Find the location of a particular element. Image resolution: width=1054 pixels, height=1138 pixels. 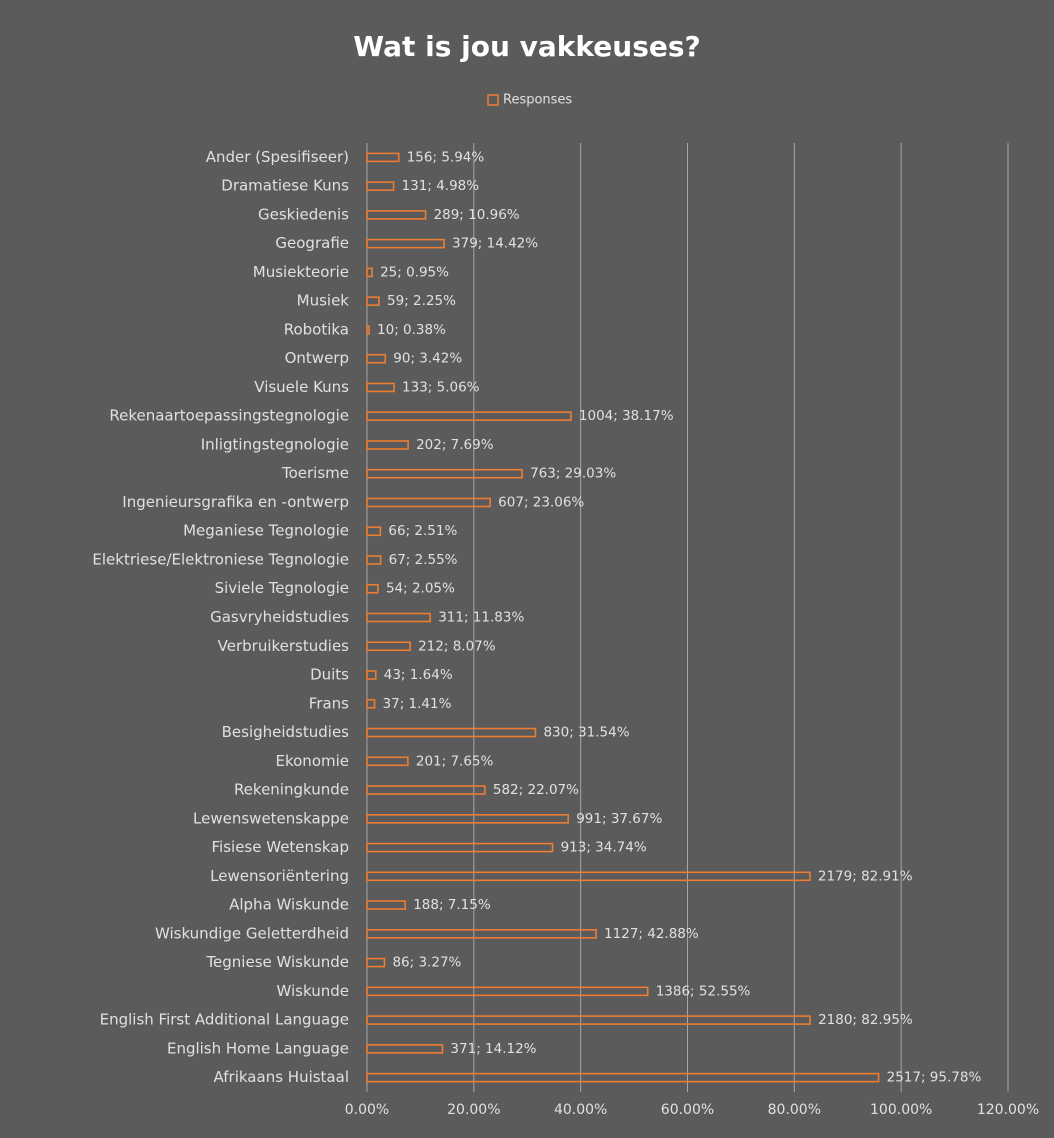

data-label: 86; 3.27% is located at coordinates (426, 963).